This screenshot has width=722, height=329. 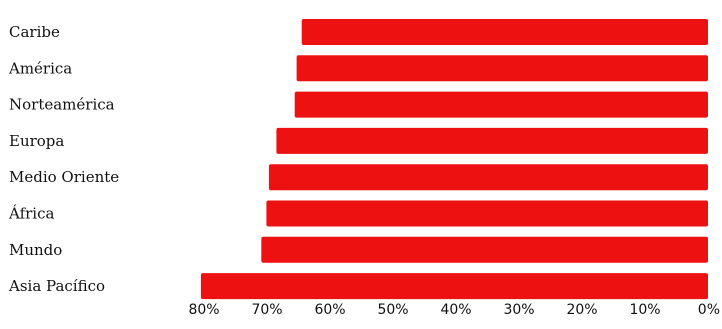 I want to click on x-axis-tick-labels: 80% 70% 60% 50% 40% 30% 20% 10% 0%, so click(x=454, y=310).